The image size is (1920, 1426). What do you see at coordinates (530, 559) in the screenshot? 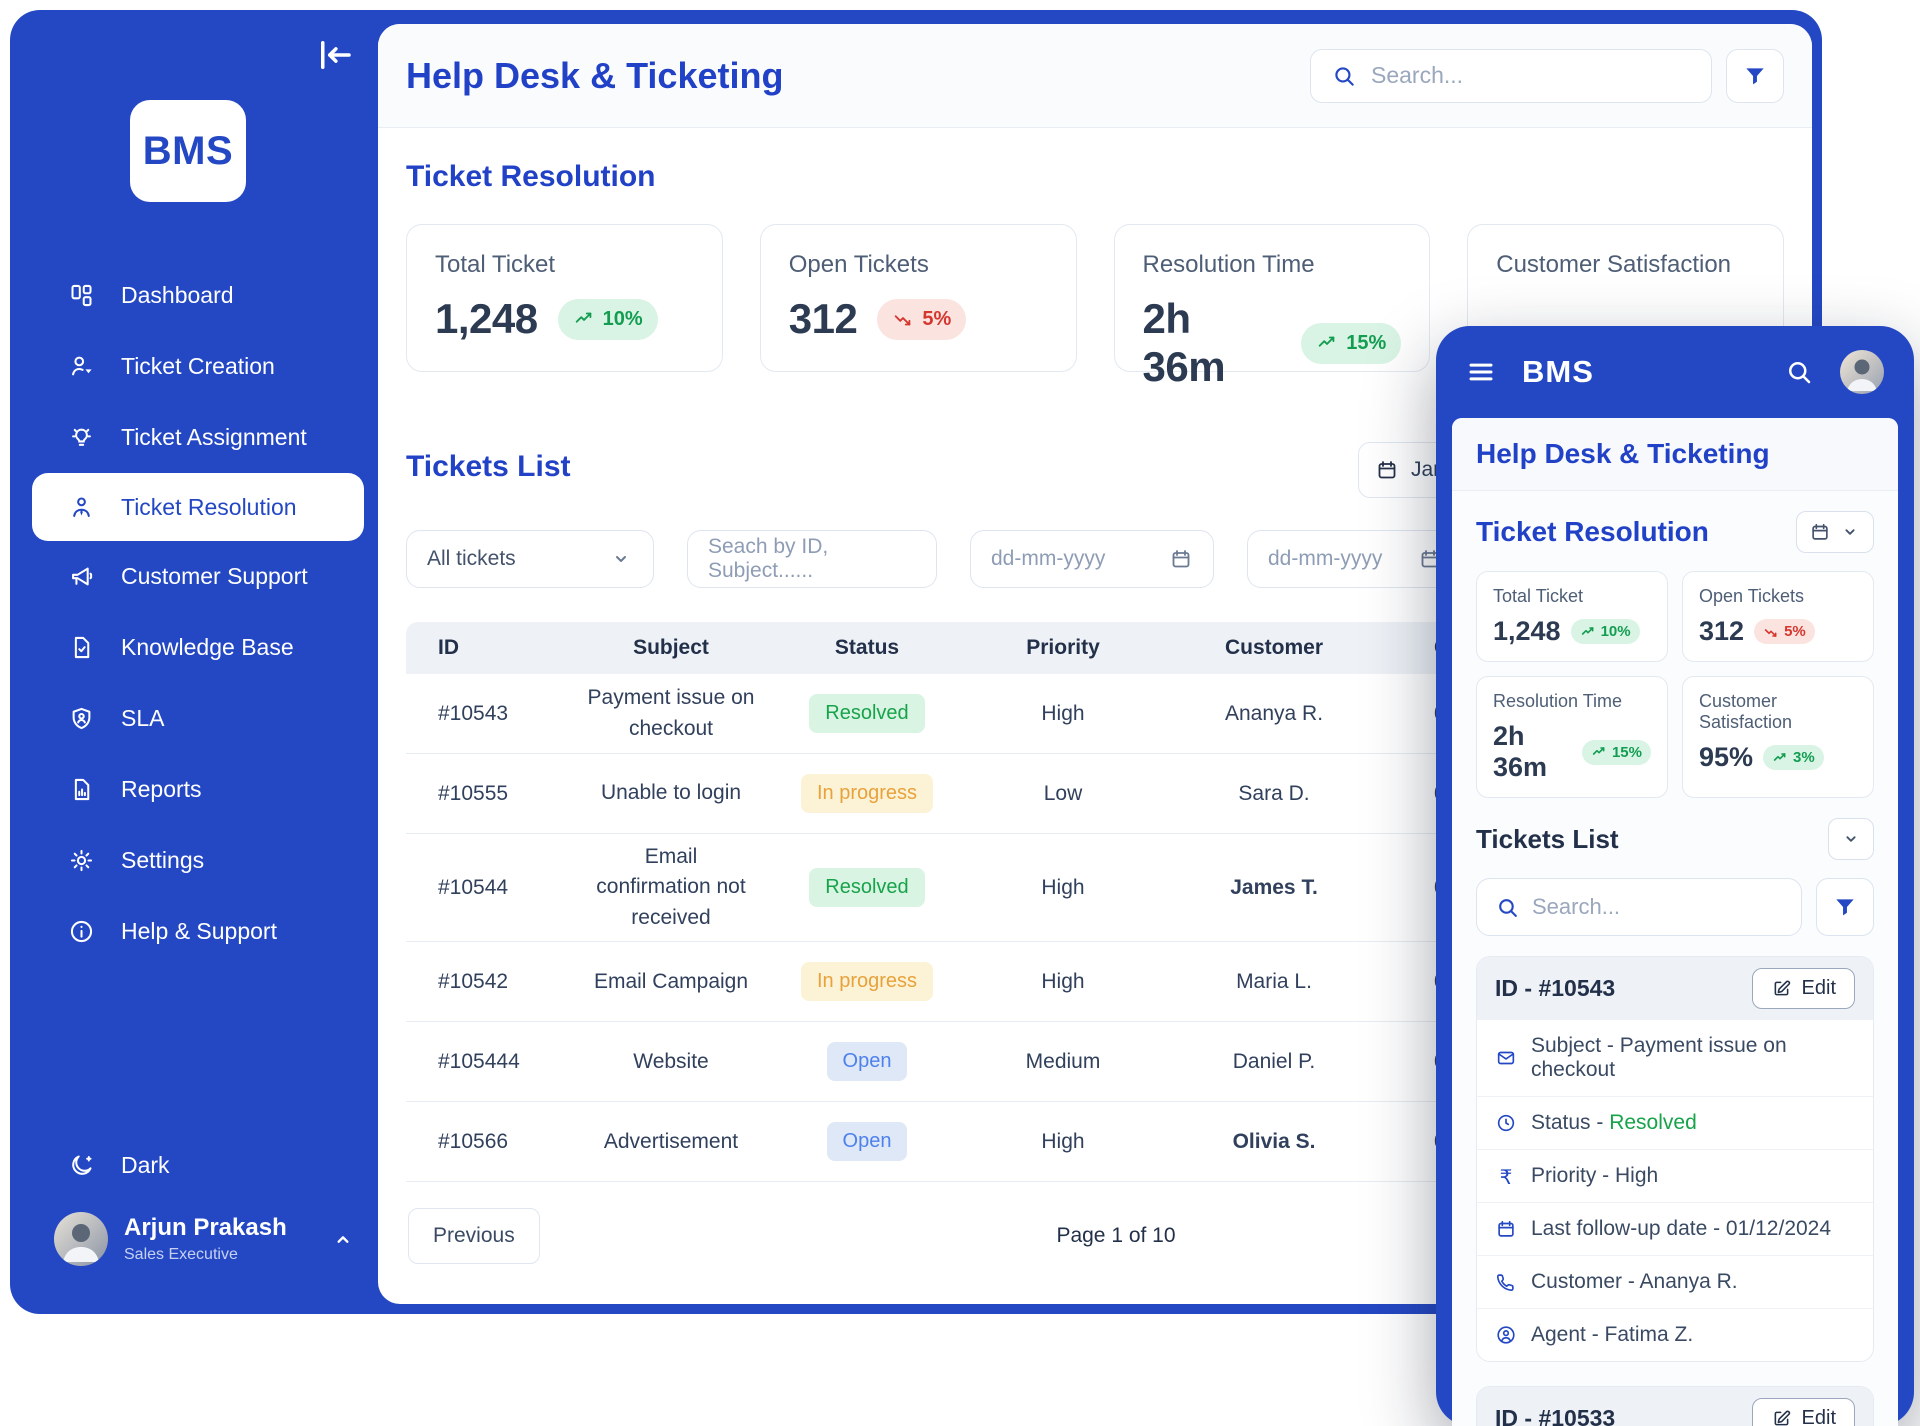
I see `ticket-type-select: All tickets` at bounding box center [530, 559].